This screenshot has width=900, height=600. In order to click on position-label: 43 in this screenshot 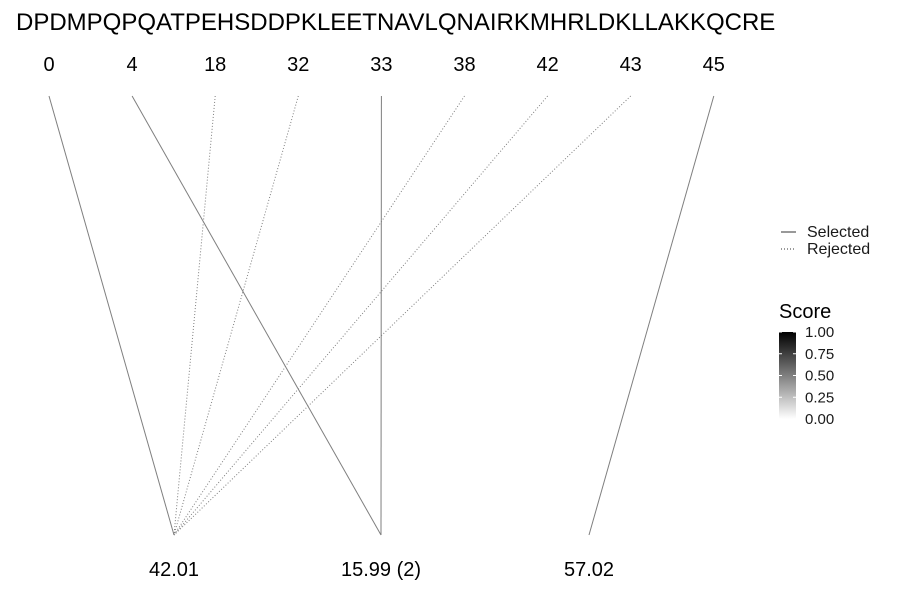, I will do `click(631, 65)`.